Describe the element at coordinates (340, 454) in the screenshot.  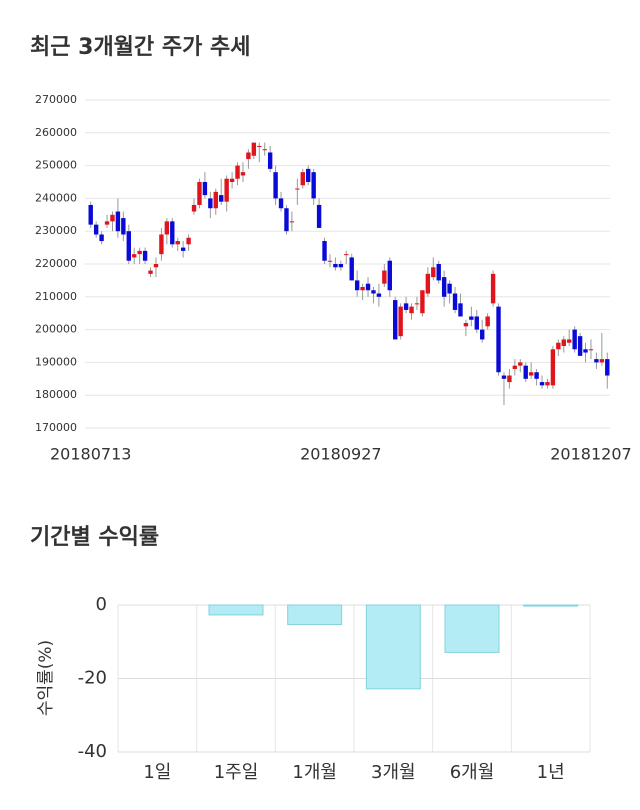
I see `x-tick-label: 20180927` at that location.